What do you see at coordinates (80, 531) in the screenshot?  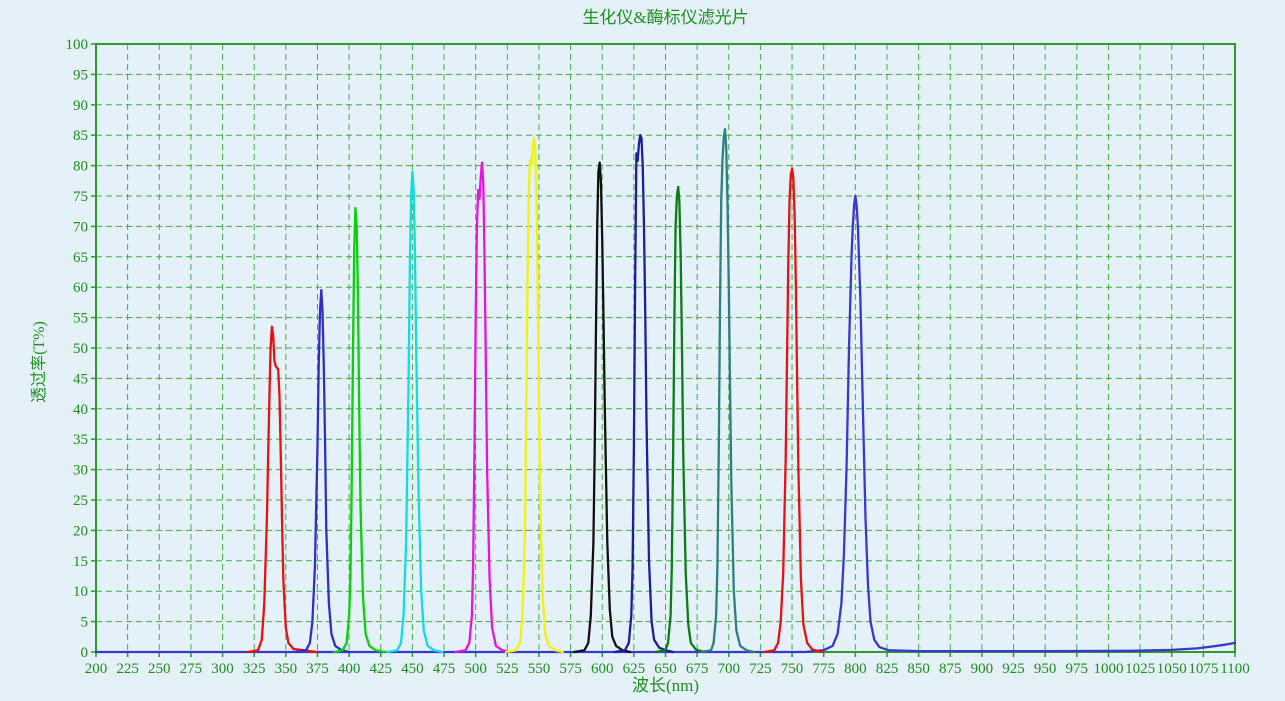 I see `y-tick-label: 20` at bounding box center [80, 531].